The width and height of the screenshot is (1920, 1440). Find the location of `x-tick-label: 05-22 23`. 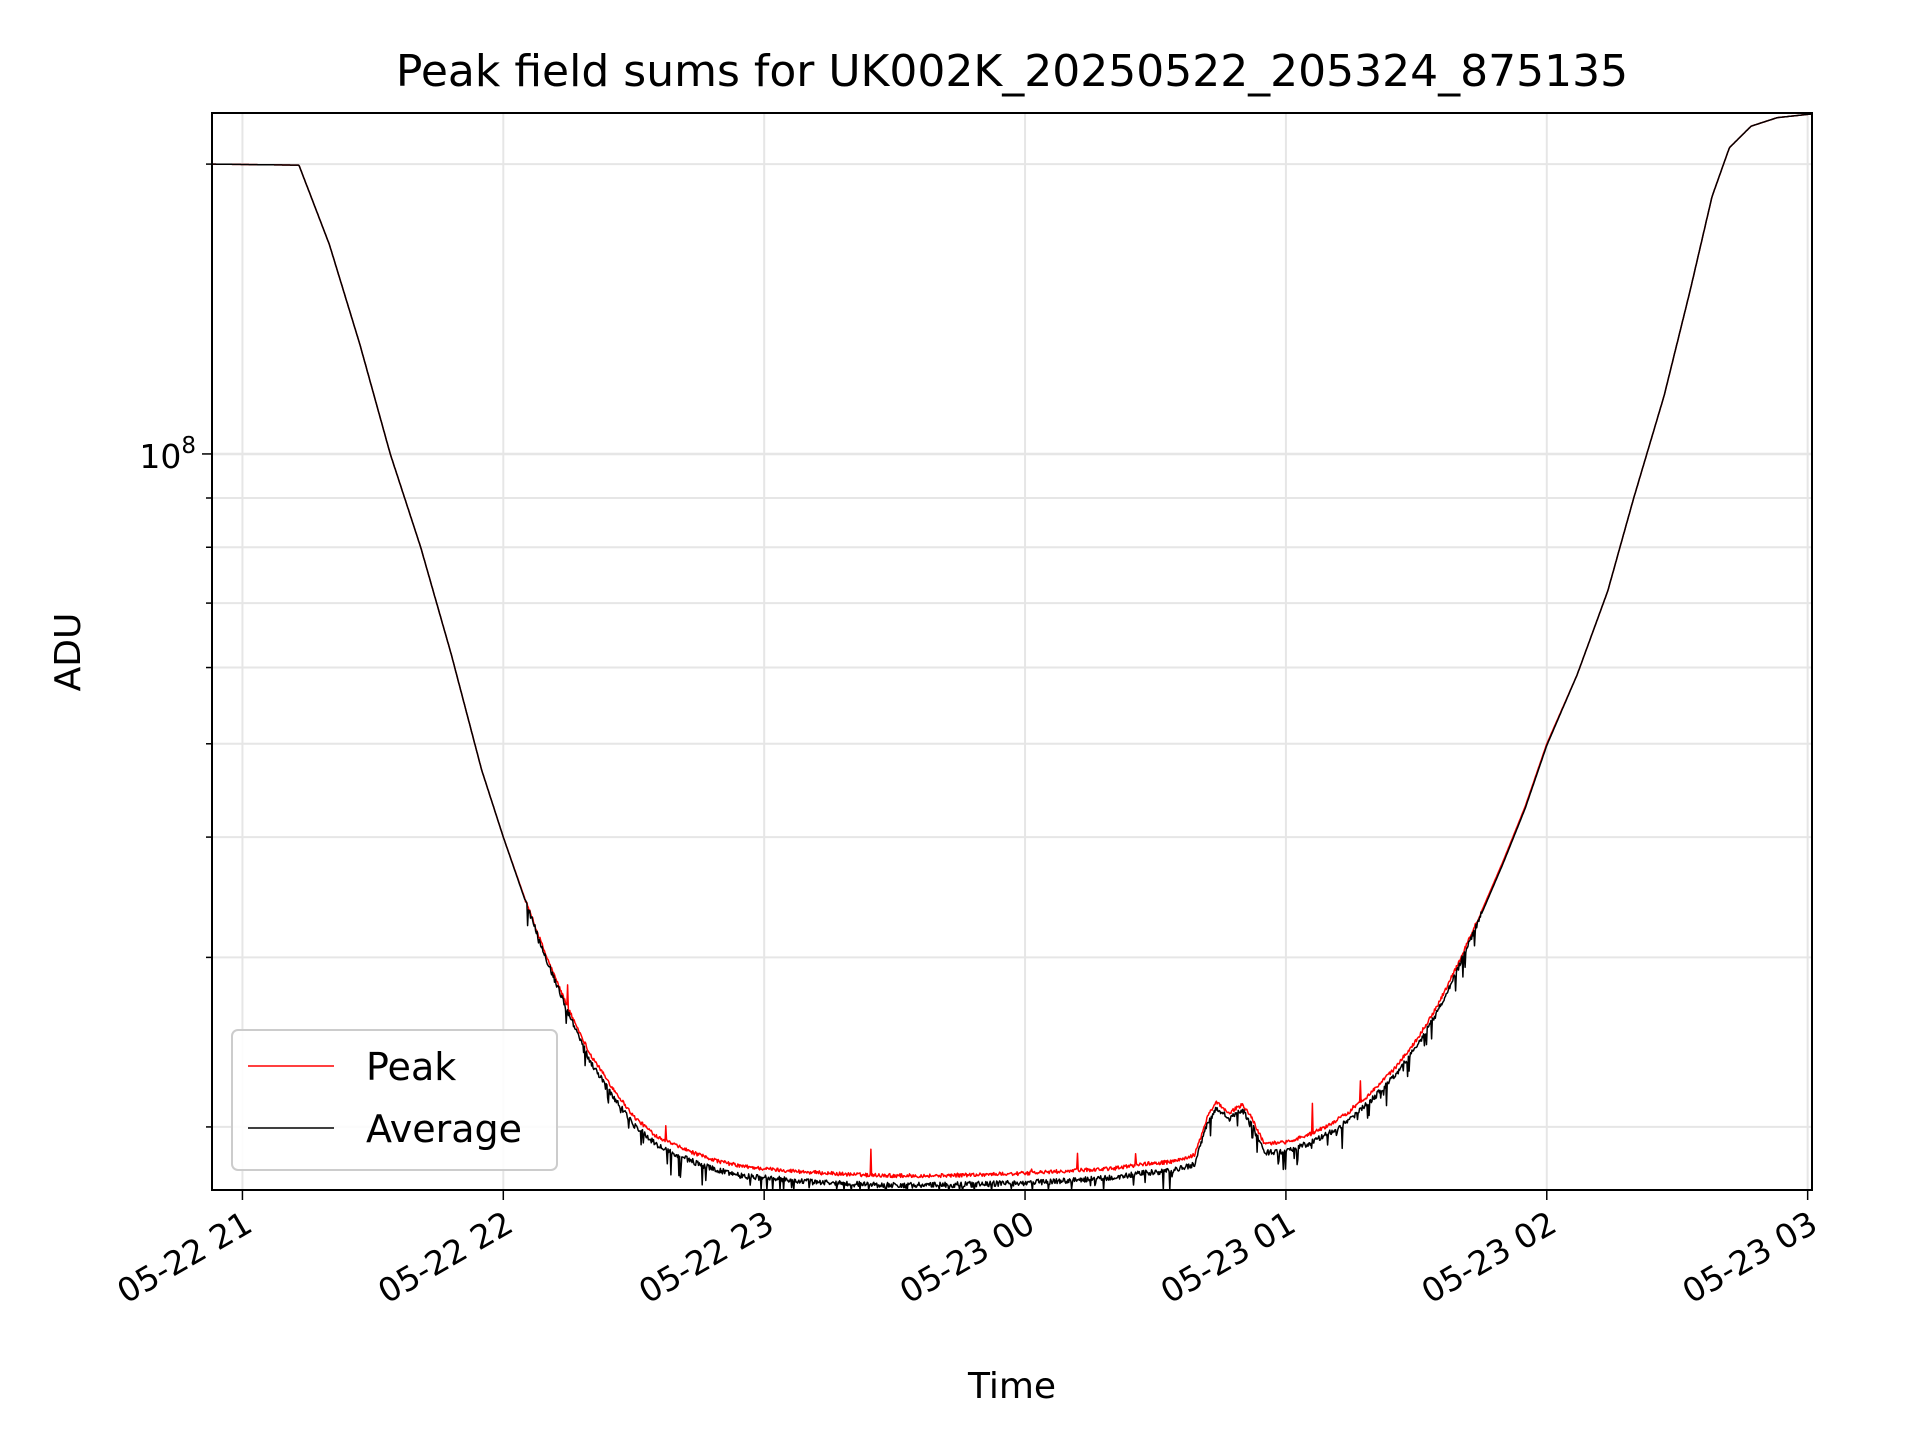

x-tick-label: 05-22 23 is located at coordinates (706, 1257).